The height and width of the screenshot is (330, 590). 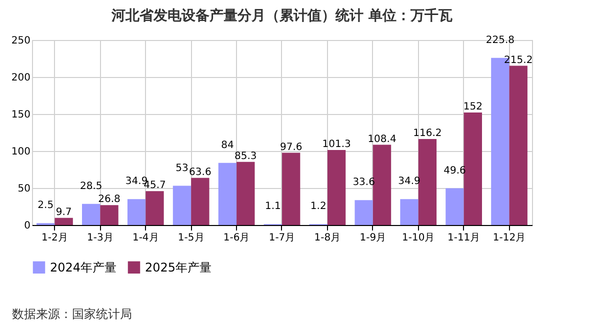 I want to click on data-label: 152, so click(x=472, y=107).